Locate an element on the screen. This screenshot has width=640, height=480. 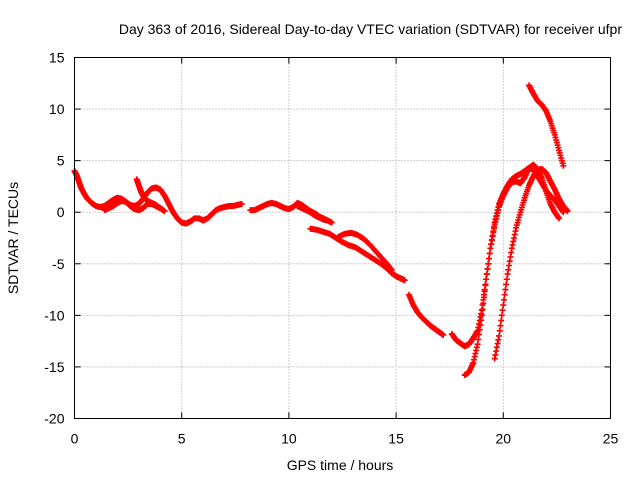
x-tick-label: 15 is located at coordinates (396, 439).